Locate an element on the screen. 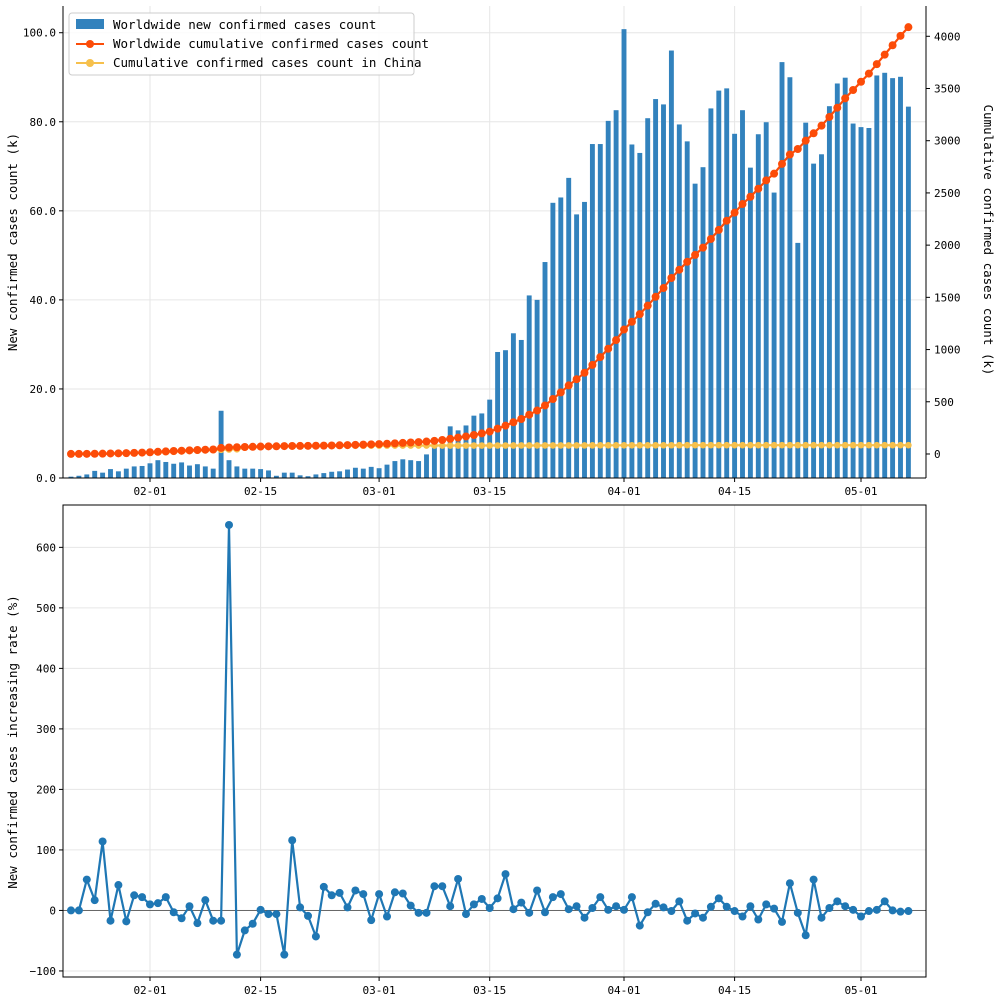 Image resolution: width=1000 pixels, height=1004 pixels. bottom-y-axis-title: New confirmed cases increasing rate (%) is located at coordinates (12, 742).